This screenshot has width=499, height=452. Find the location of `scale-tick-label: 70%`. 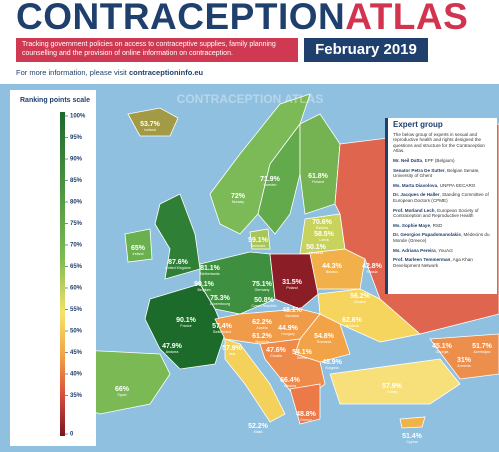

scale-tick-label: 70% is located at coordinates (76, 246).